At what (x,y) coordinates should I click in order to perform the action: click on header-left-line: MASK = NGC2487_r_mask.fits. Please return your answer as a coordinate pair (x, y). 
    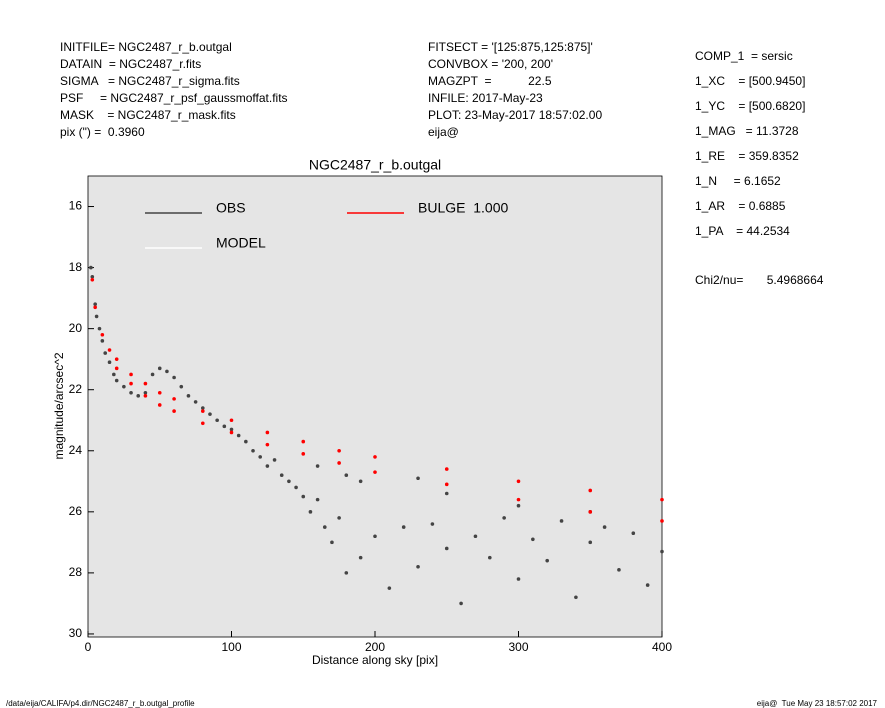
    Looking at the image, I should click on (148, 115).